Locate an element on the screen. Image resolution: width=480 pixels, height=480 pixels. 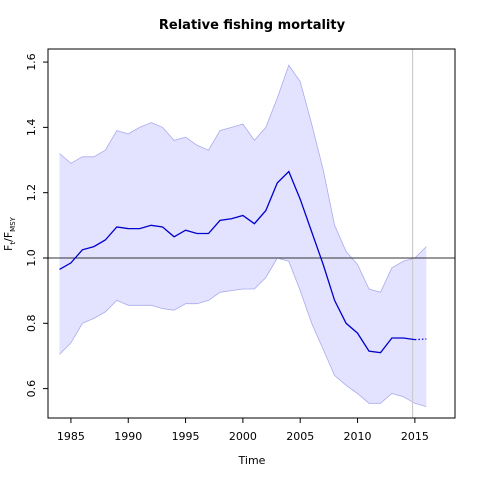
y-axis: 0.6 0.8 1.0 1.2 1.4 1.6 is located at coordinates (36, 225).